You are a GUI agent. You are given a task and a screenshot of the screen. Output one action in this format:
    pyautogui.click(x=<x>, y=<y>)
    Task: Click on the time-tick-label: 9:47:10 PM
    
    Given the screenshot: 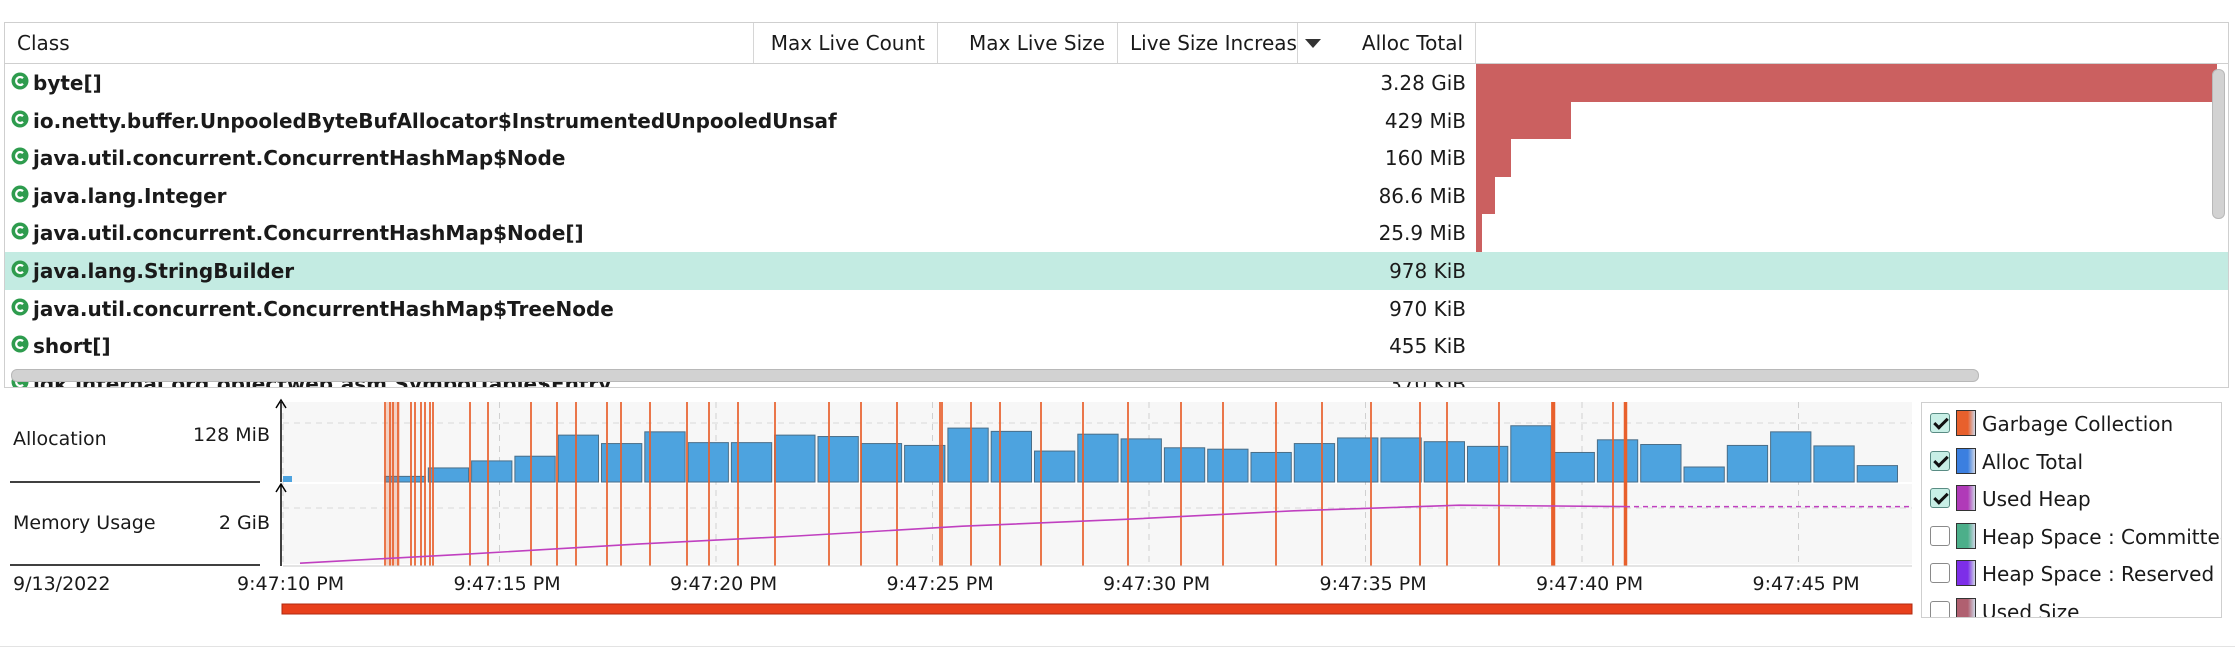 What is the action you would take?
    pyautogui.click(x=291, y=584)
    